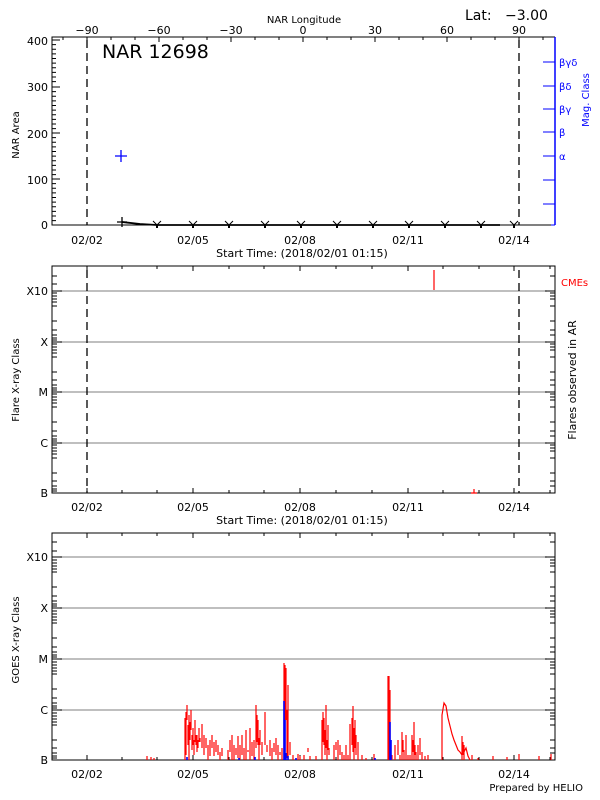  I want to click on mag-class-label: Mag. Class, so click(586, 100).